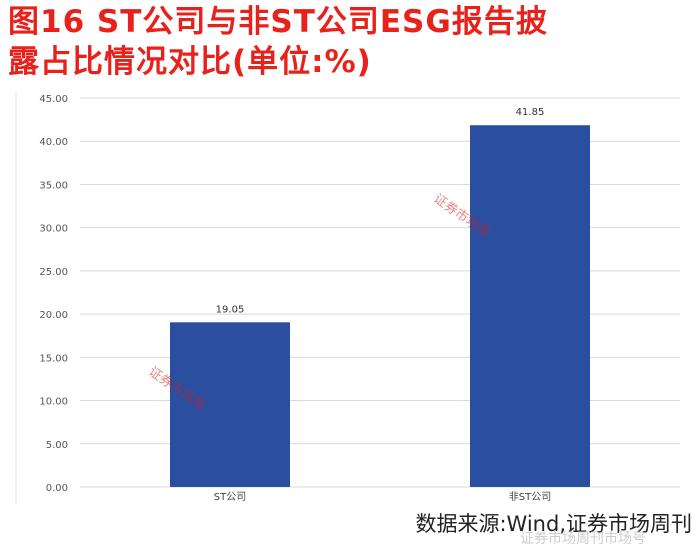 The width and height of the screenshot is (700, 550). Describe the element at coordinates (57, 445) in the screenshot. I see `y-tick-label: 5.00` at that location.